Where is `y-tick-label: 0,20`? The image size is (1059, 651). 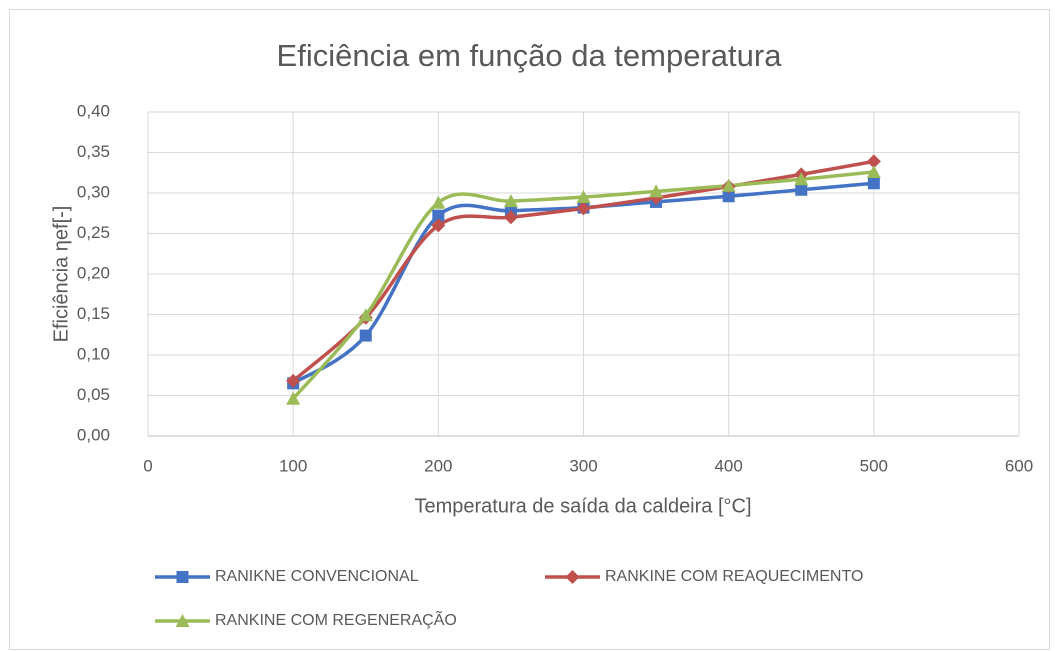
y-tick-label: 0,20 is located at coordinates (93, 272).